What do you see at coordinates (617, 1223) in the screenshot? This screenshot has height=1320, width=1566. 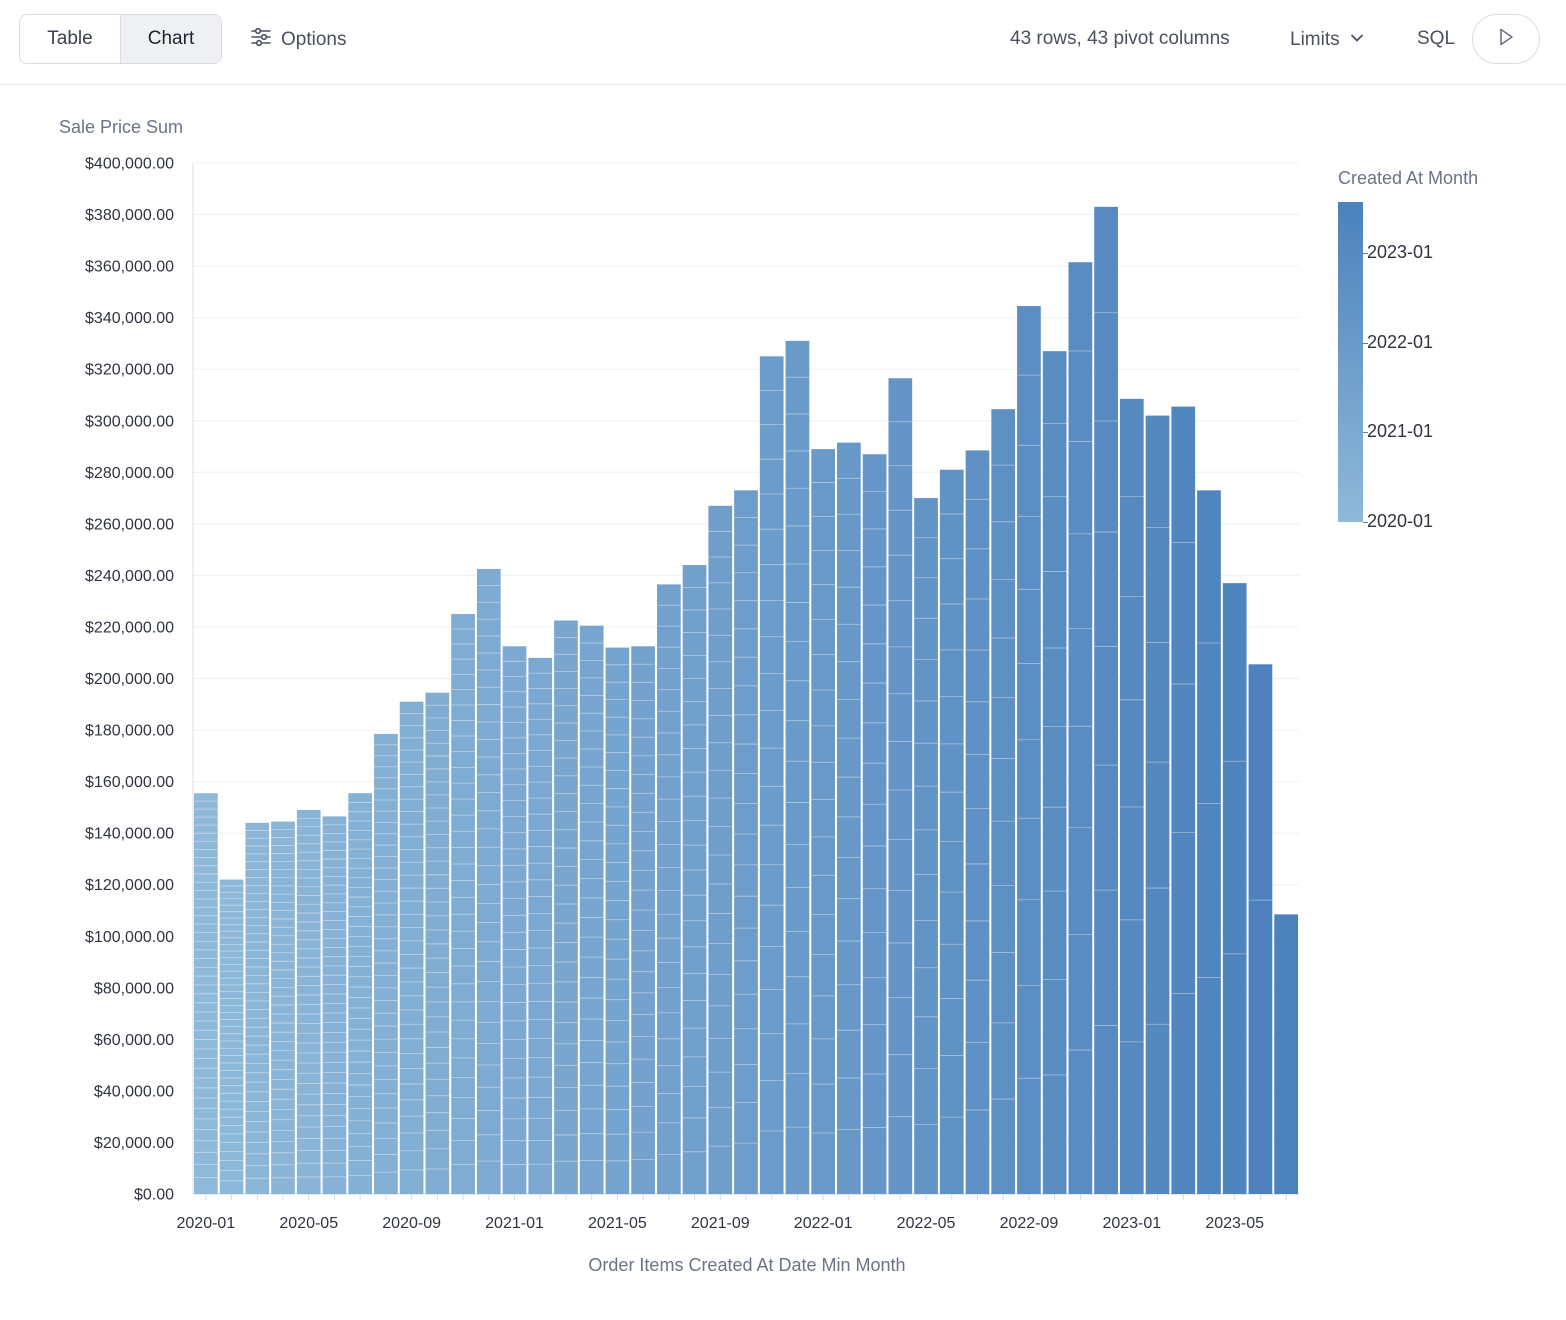 I see `x-tick-label: 2021-05` at bounding box center [617, 1223].